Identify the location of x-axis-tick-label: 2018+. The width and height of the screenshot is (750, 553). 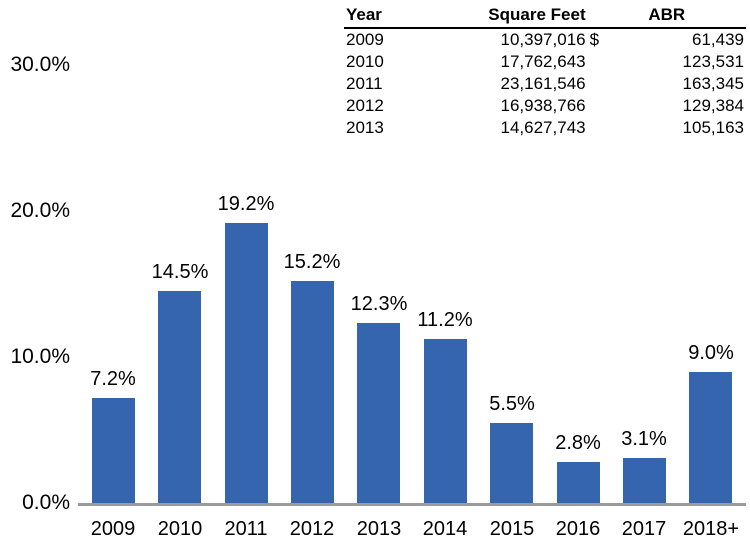
(711, 529).